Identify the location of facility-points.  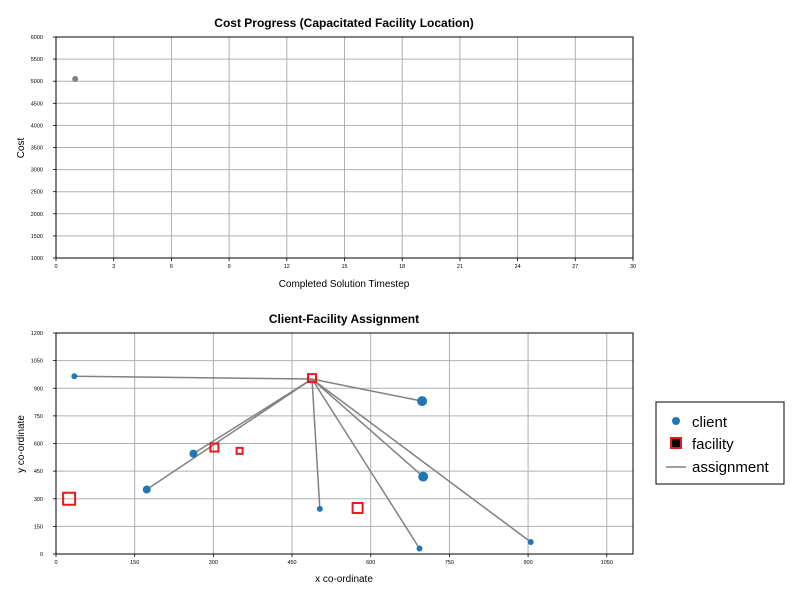
(213, 443).